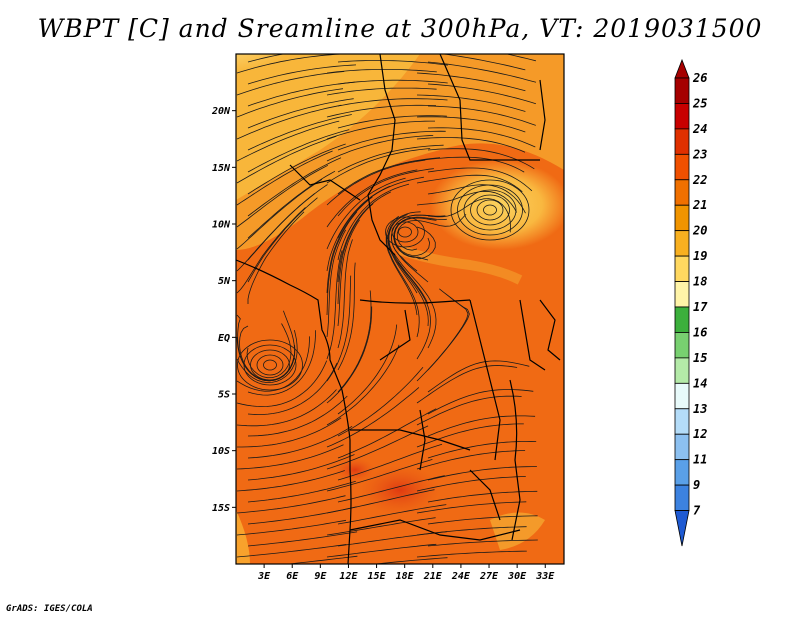 The height and width of the screenshot is (618, 800). What do you see at coordinates (545, 576) in the screenshot?
I see `lon-label: 33E` at bounding box center [545, 576].